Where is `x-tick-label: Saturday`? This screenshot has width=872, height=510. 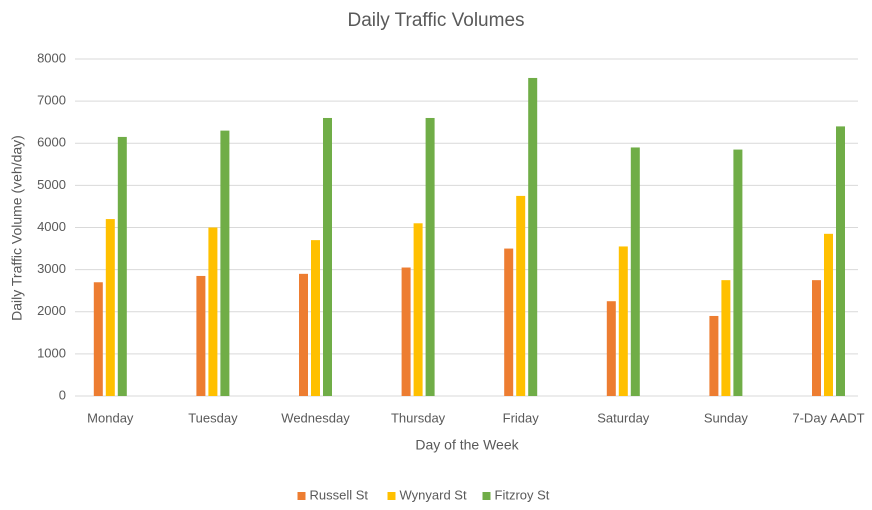 x-tick-label: Saturday is located at coordinates (623, 417).